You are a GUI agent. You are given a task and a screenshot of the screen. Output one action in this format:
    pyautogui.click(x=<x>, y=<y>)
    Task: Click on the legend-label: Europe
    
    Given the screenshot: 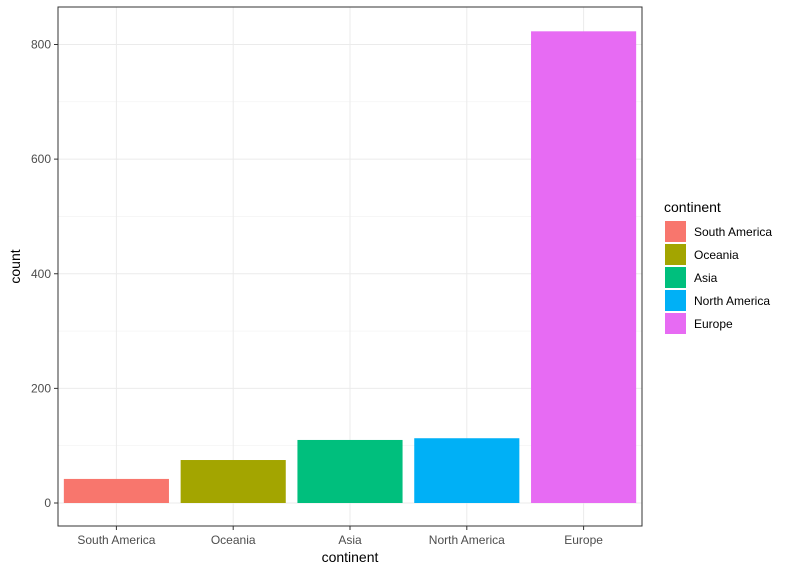 What is the action you would take?
    pyautogui.click(x=713, y=324)
    